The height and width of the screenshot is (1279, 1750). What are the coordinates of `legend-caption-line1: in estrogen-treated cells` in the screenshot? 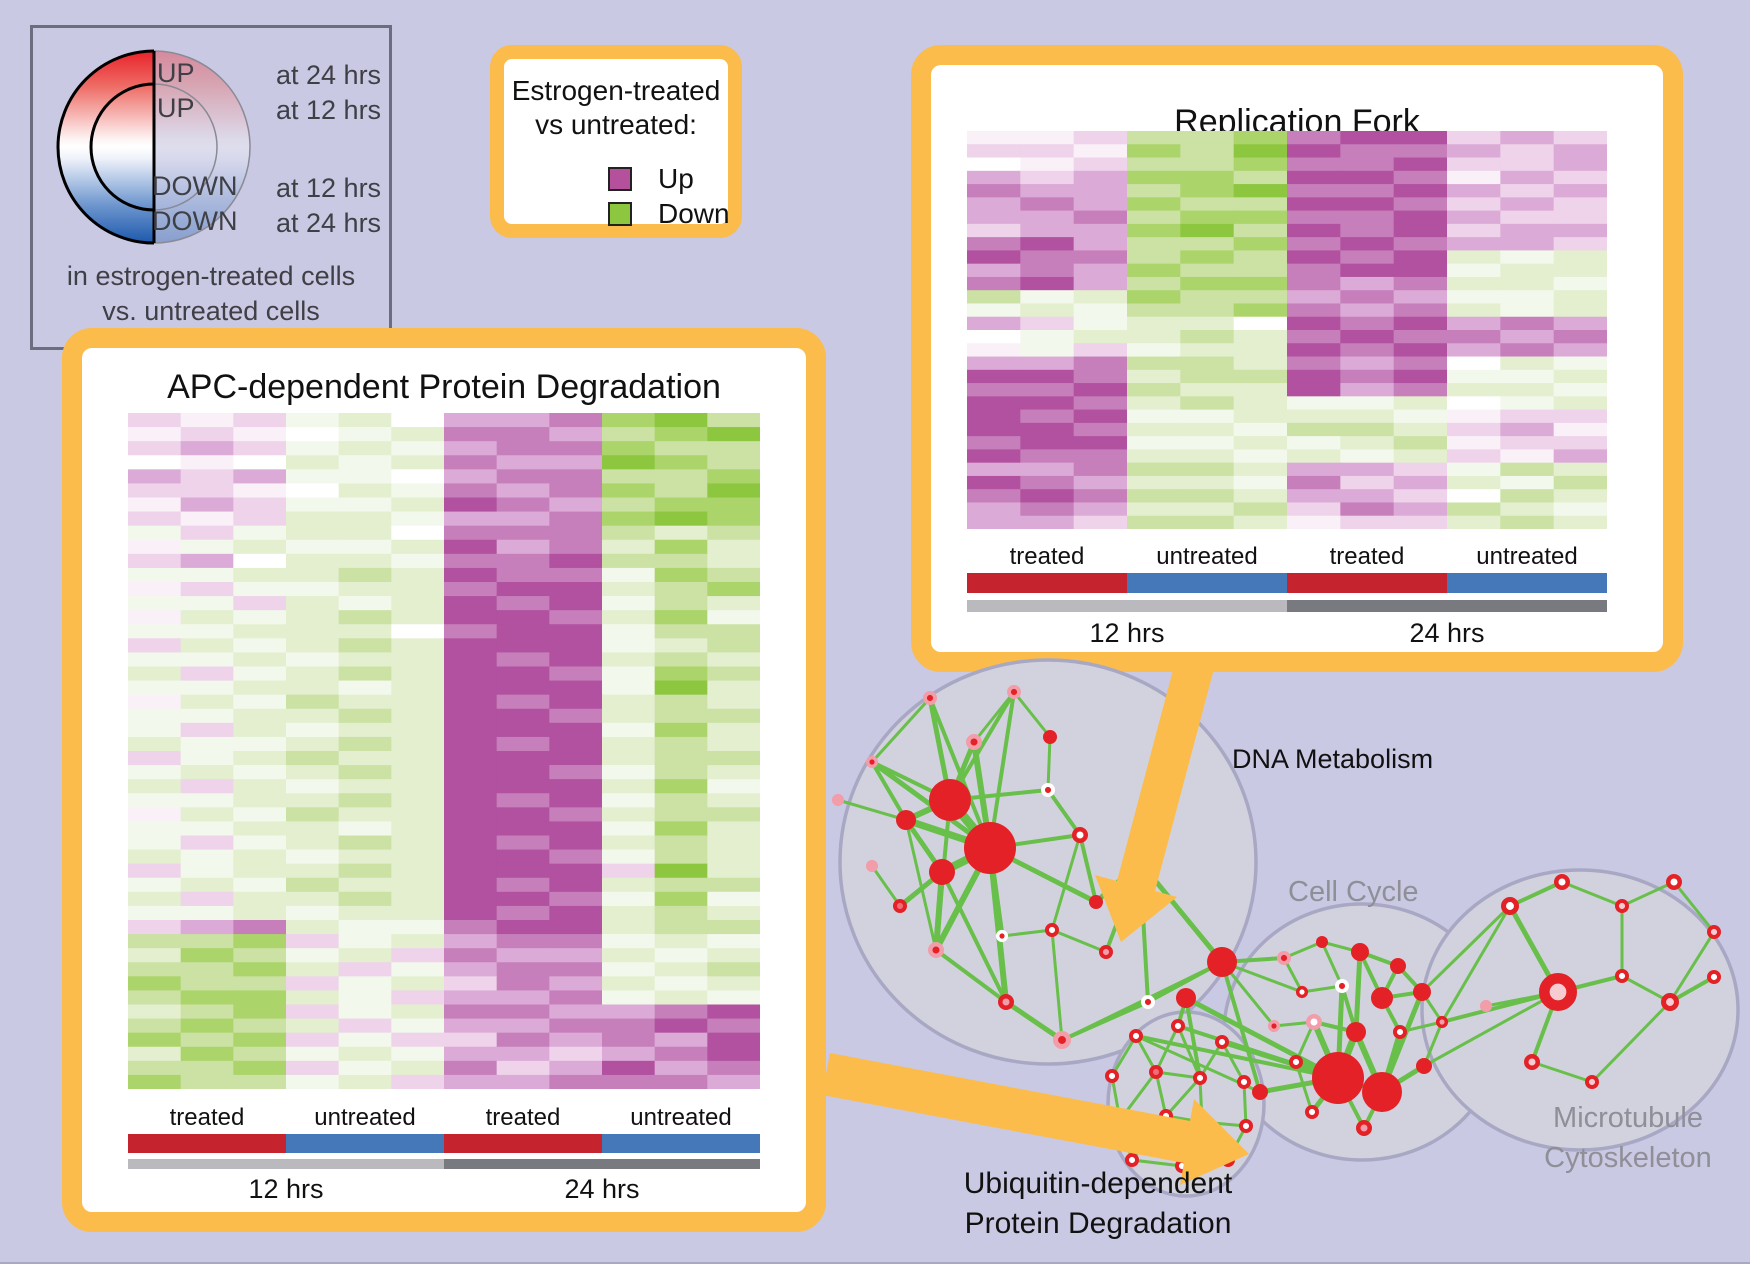 It's located at (211, 276).